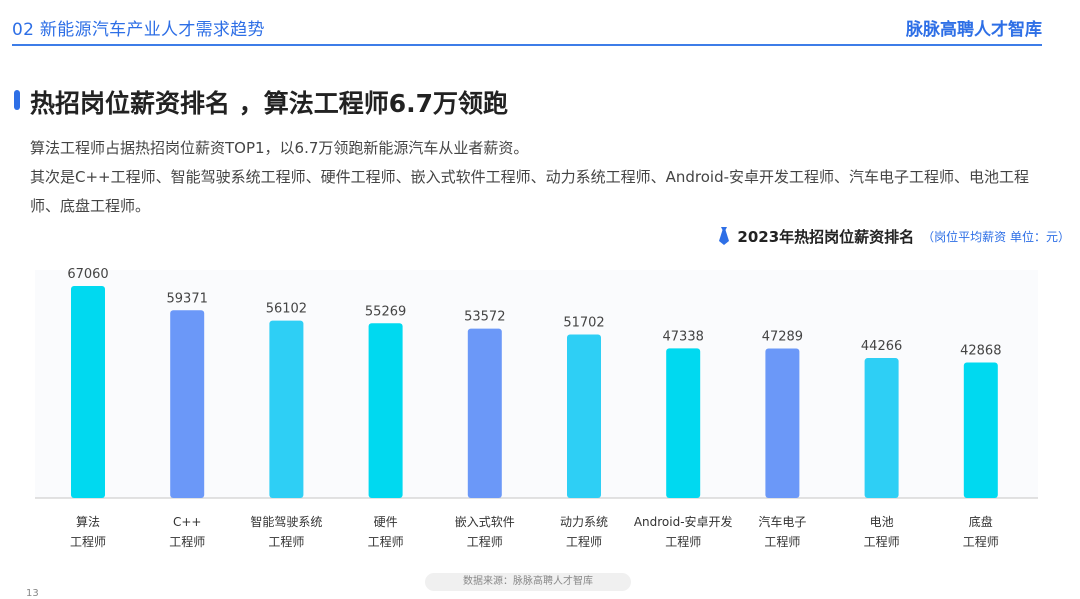  Describe the element at coordinates (981, 521) in the screenshot. I see `x-tick-label: 底盘` at that location.